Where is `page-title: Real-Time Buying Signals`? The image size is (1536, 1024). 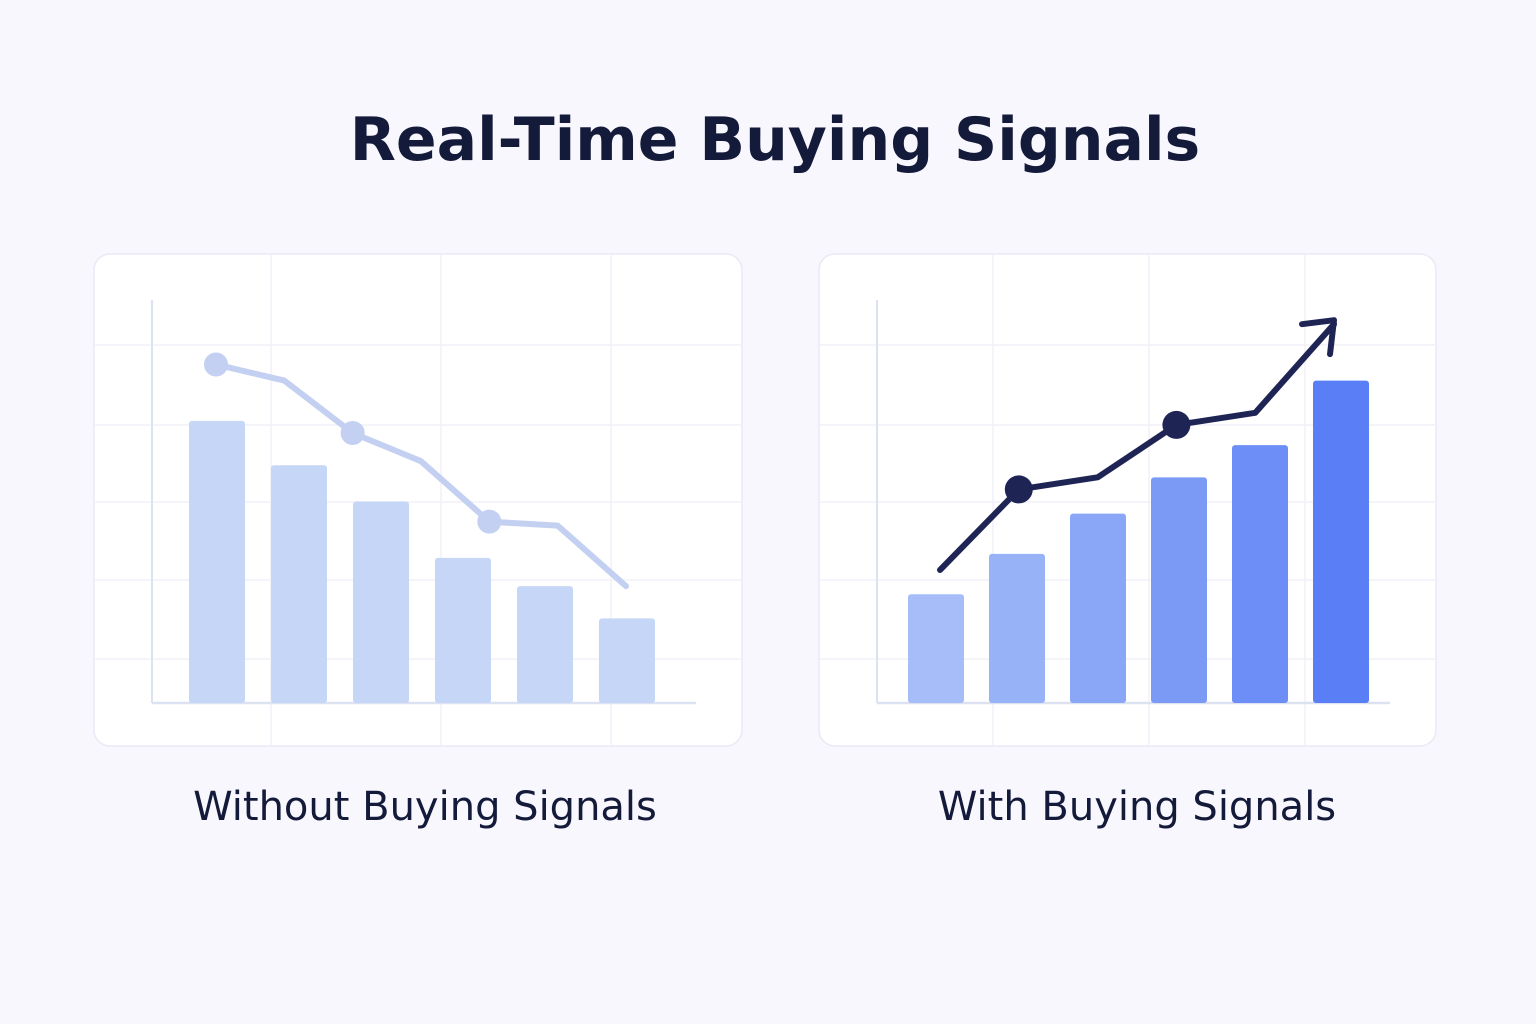
page-title: Real-Time Buying Signals is located at coordinates (775, 140).